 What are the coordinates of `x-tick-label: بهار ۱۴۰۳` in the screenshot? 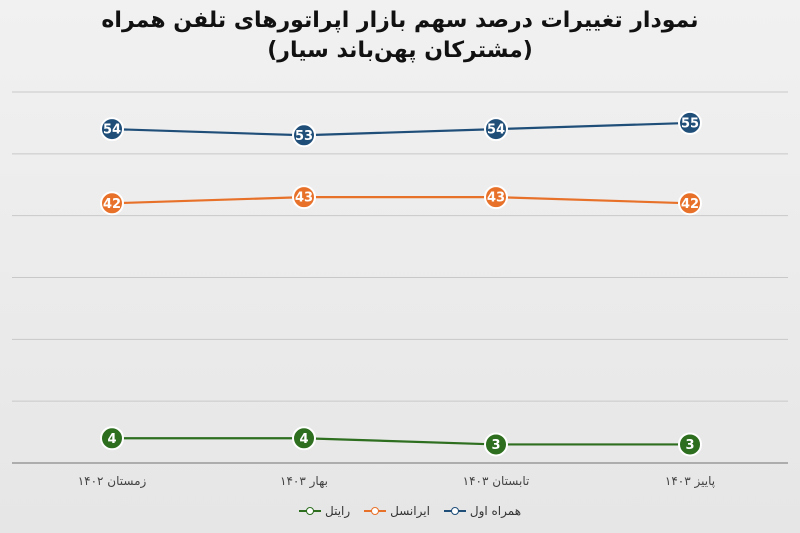 It's located at (304, 481).